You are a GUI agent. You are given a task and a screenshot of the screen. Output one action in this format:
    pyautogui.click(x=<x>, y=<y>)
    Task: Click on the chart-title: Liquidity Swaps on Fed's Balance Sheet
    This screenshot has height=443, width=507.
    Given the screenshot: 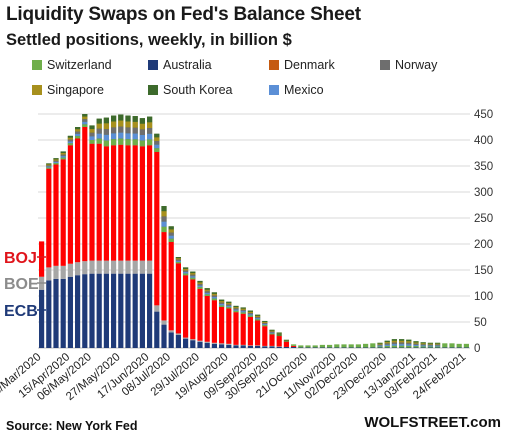 What is the action you would take?
    pyautogui.click(x=183, y=14)
    